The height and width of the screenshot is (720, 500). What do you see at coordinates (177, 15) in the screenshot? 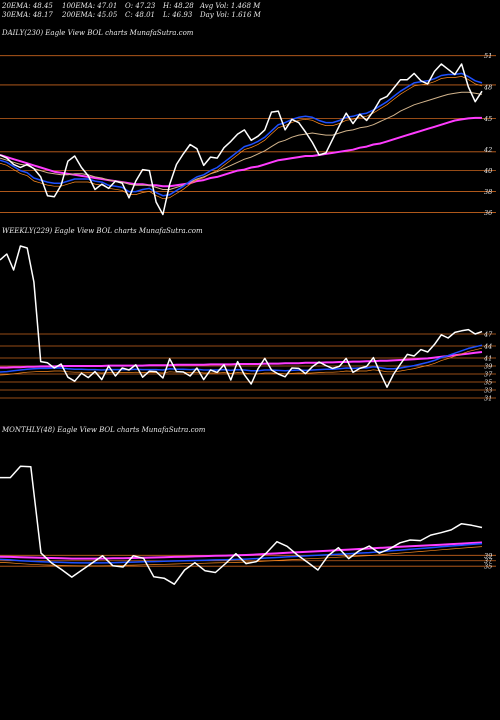
I see `info-low: L: 46.93` at bounding box center [177, 15].